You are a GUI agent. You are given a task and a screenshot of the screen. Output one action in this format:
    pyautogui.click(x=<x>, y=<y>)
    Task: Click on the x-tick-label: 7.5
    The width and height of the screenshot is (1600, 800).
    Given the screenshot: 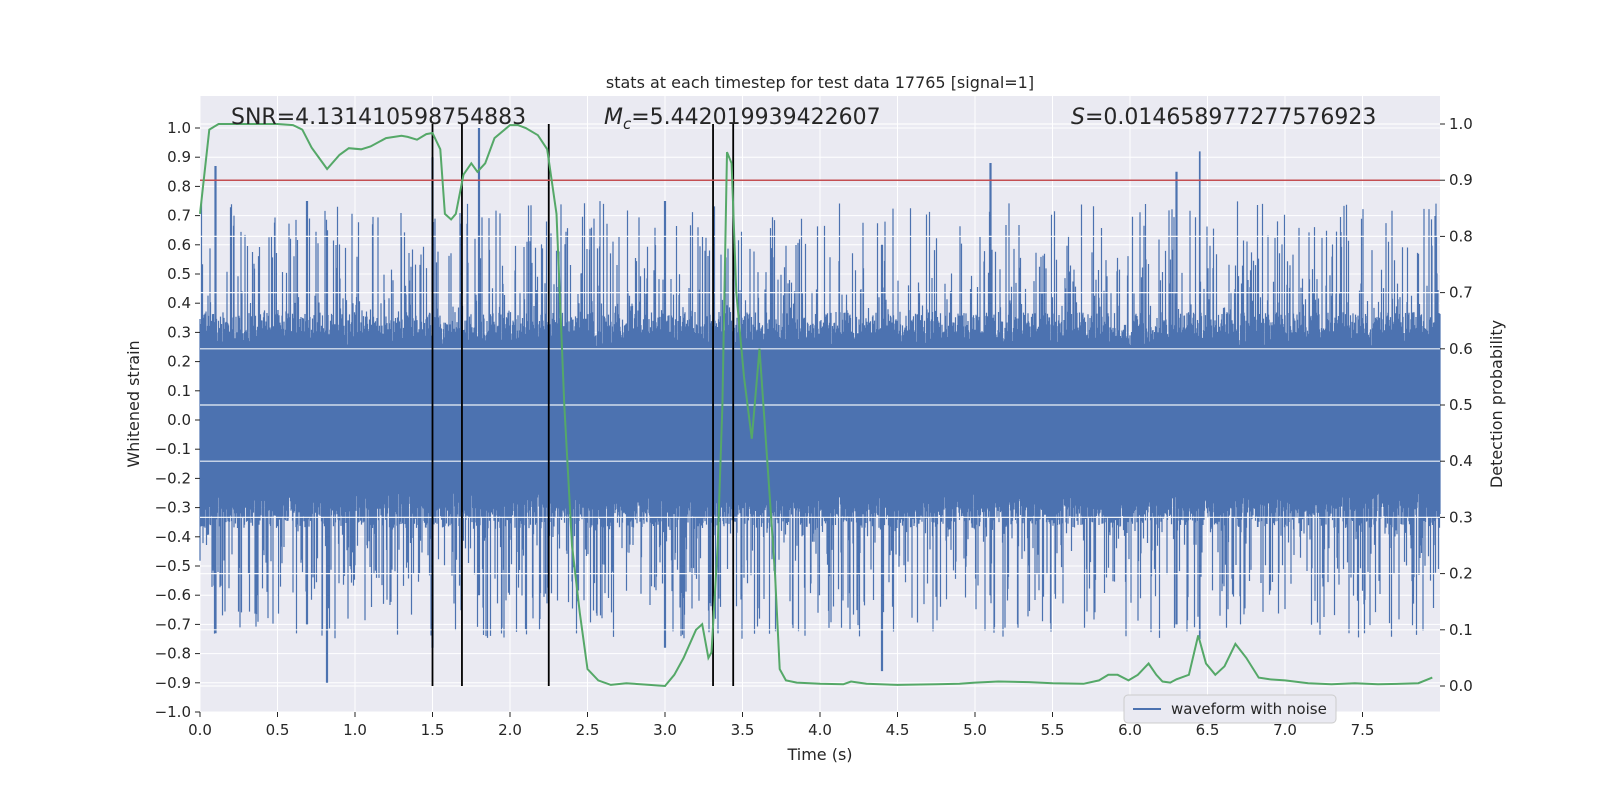 What is the action you would take?
    pyautogui.click(x=1363, y=730)
    